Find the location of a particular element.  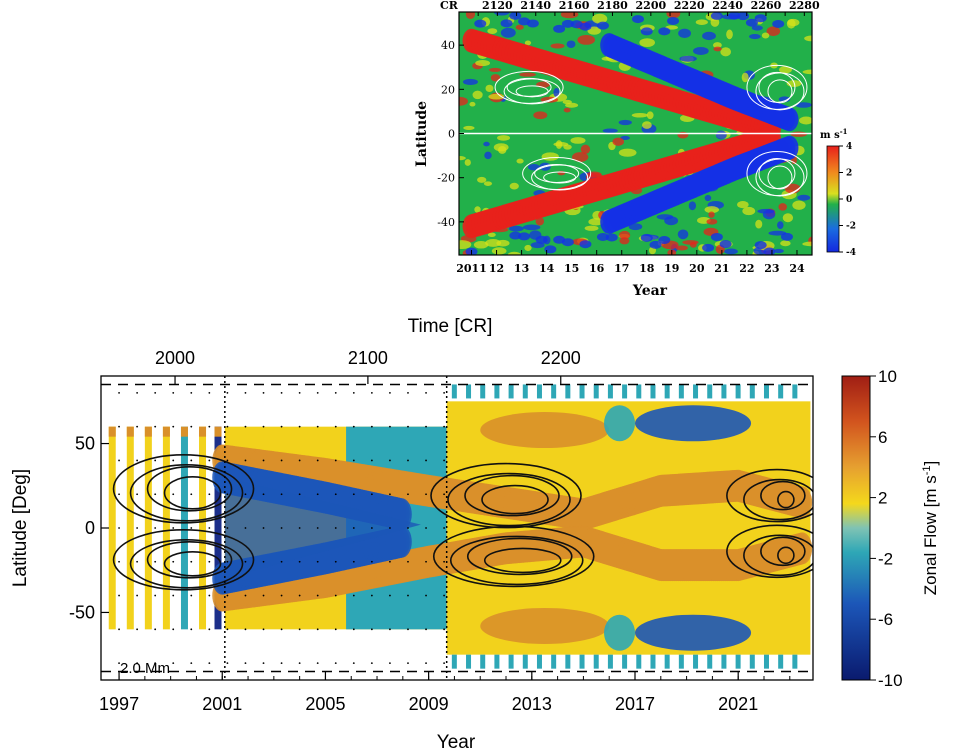

polar-patch is located at coordinates (693, 633).